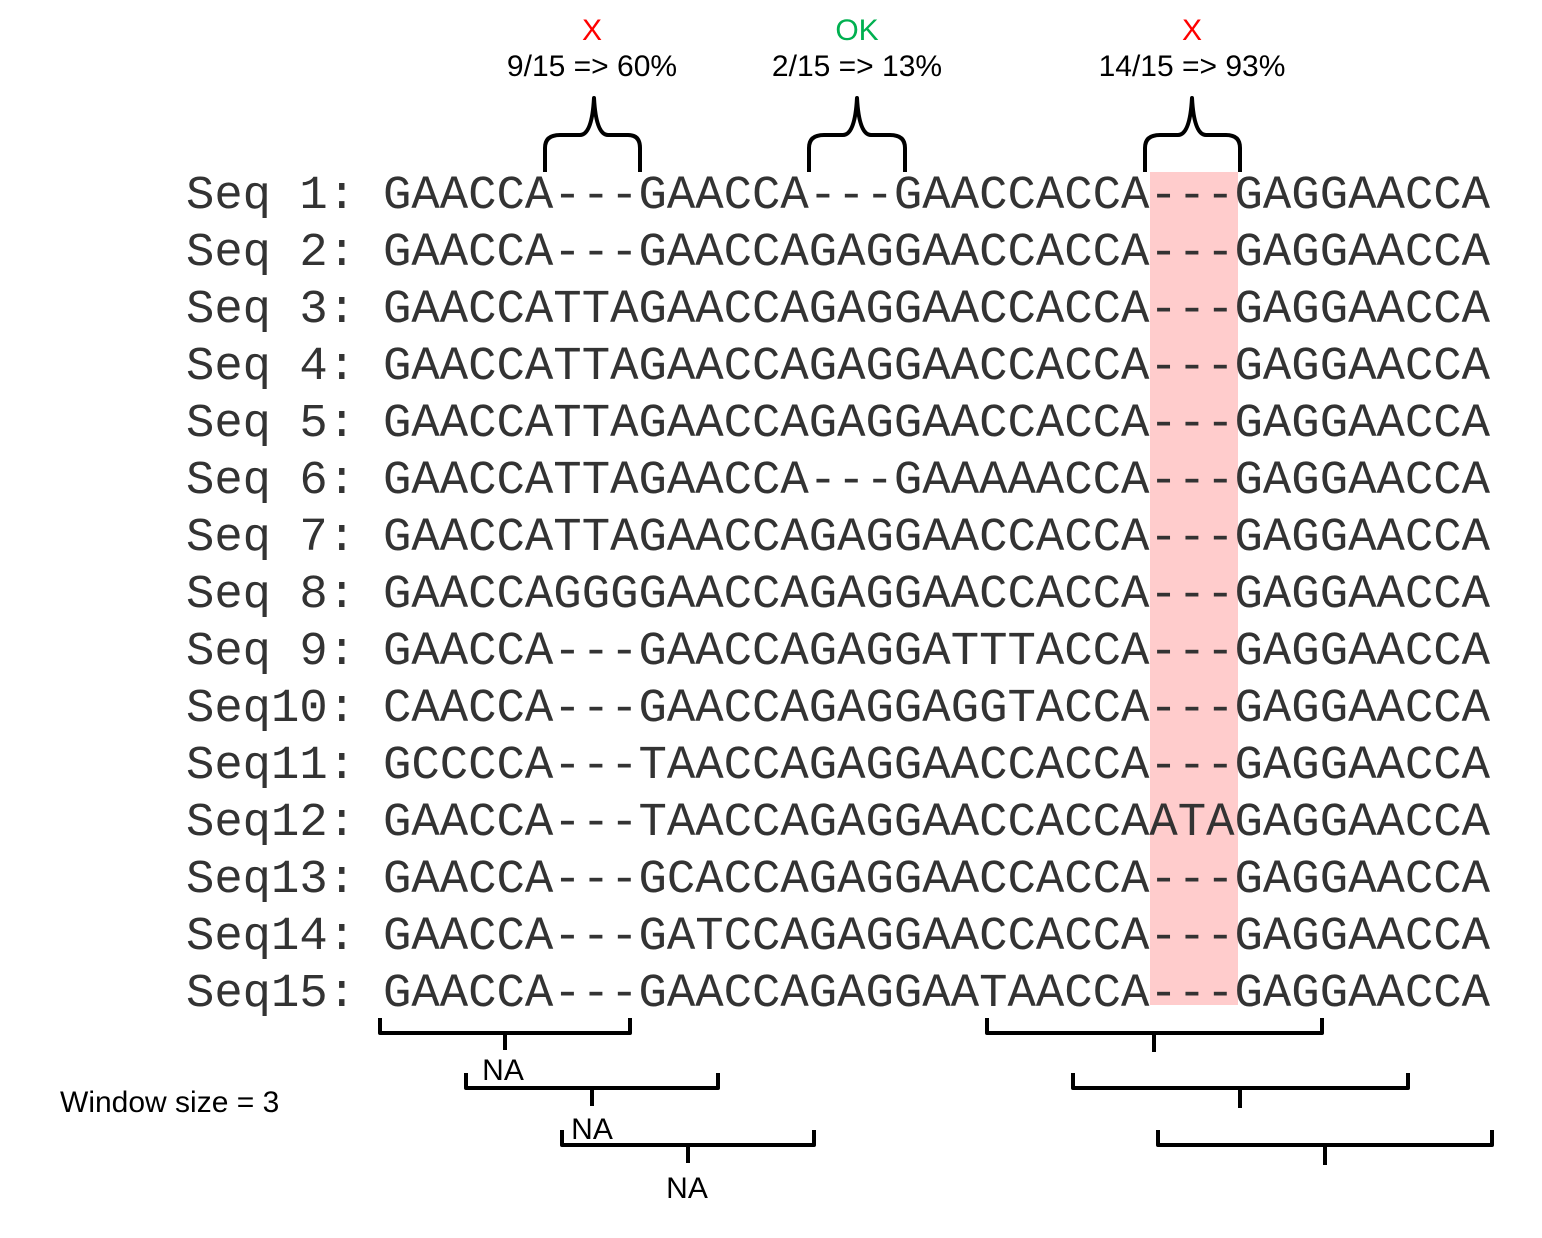 The height and width of the screenshot is (1238, 1542). What do you see at coordinates (271, 766) in the screenshot?
I see `sequence-label: Seq11:` at bounding box center [271, 766].